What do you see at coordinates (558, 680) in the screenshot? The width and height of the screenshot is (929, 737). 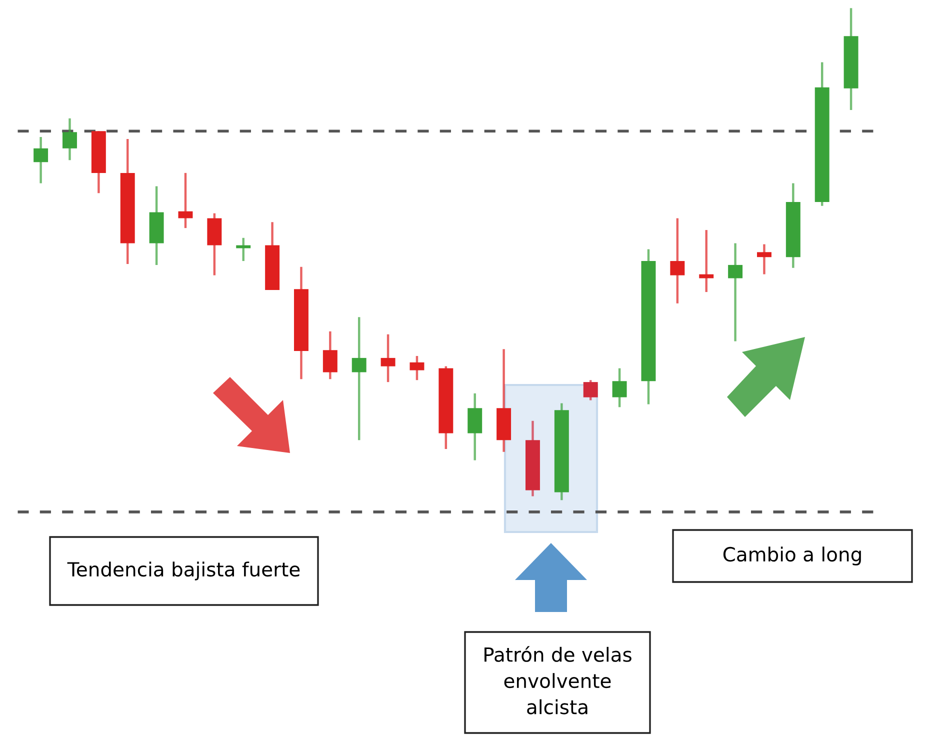 I see `text: Patrón de velas envolvente alcista` at bounding box center [558, 680].